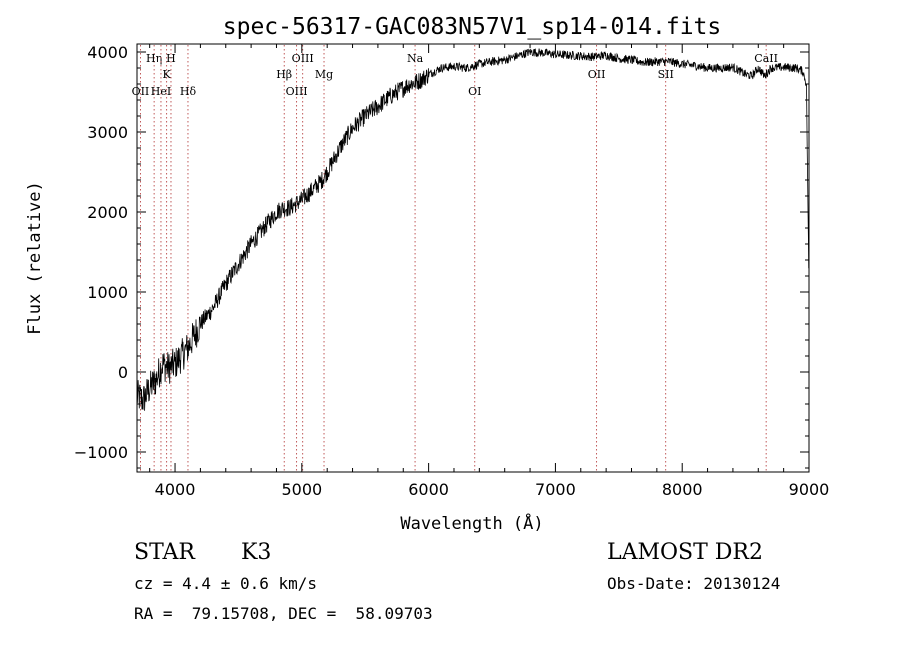 The width and height of the screenshot is (900, 649). Describe the element at coordinates (766, 58) in the screenshot. I see `line-label: CaII` at that location.